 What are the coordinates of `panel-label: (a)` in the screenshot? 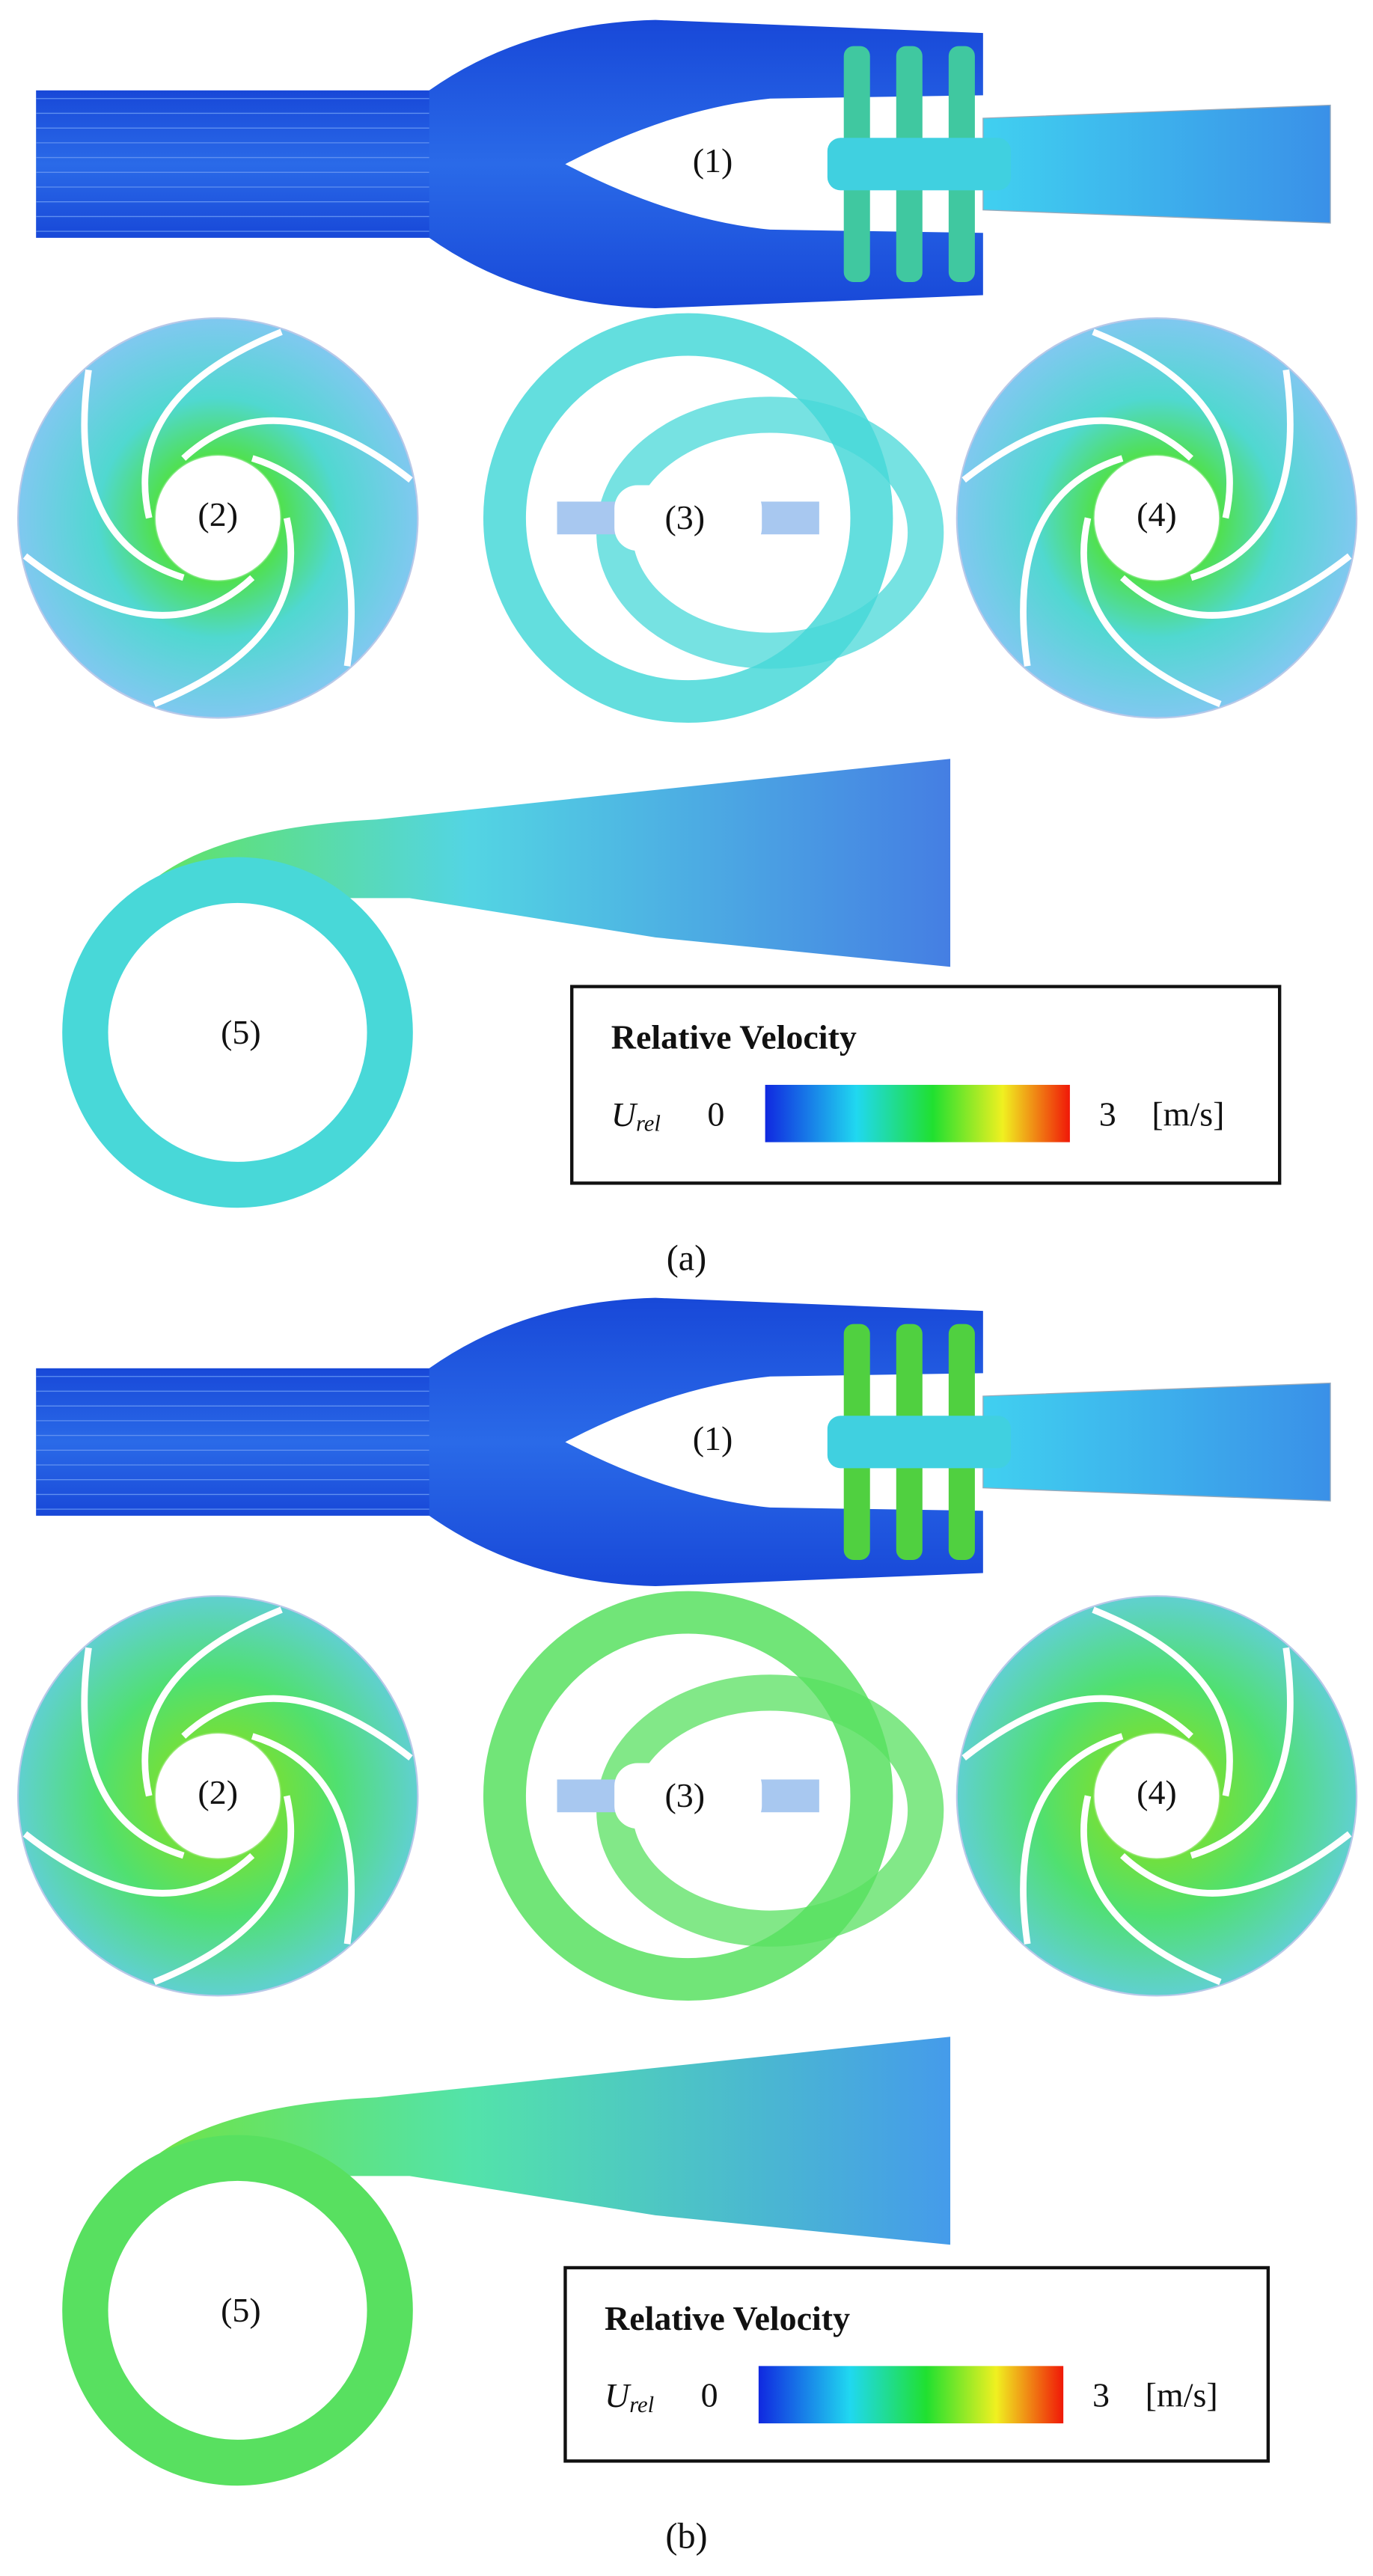 It's located at (686, 1259).